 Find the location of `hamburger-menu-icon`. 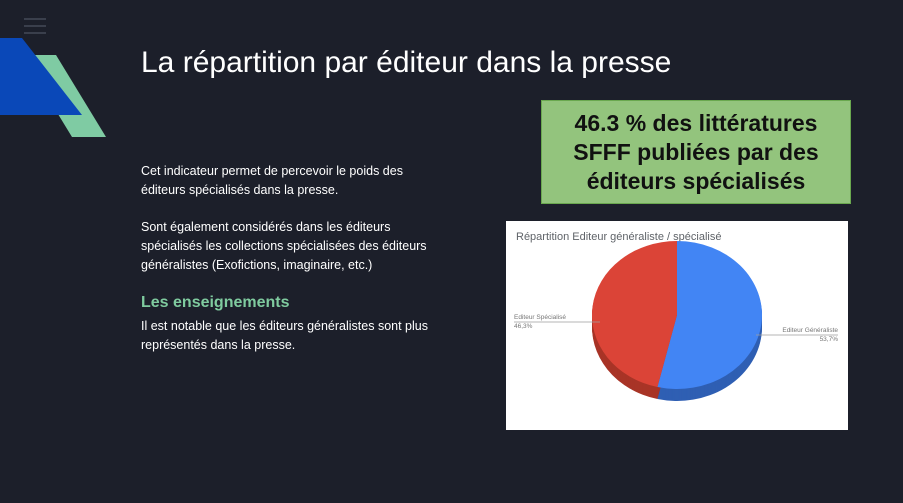

hamburger-menu-icon is located at coordinates (35, 26).